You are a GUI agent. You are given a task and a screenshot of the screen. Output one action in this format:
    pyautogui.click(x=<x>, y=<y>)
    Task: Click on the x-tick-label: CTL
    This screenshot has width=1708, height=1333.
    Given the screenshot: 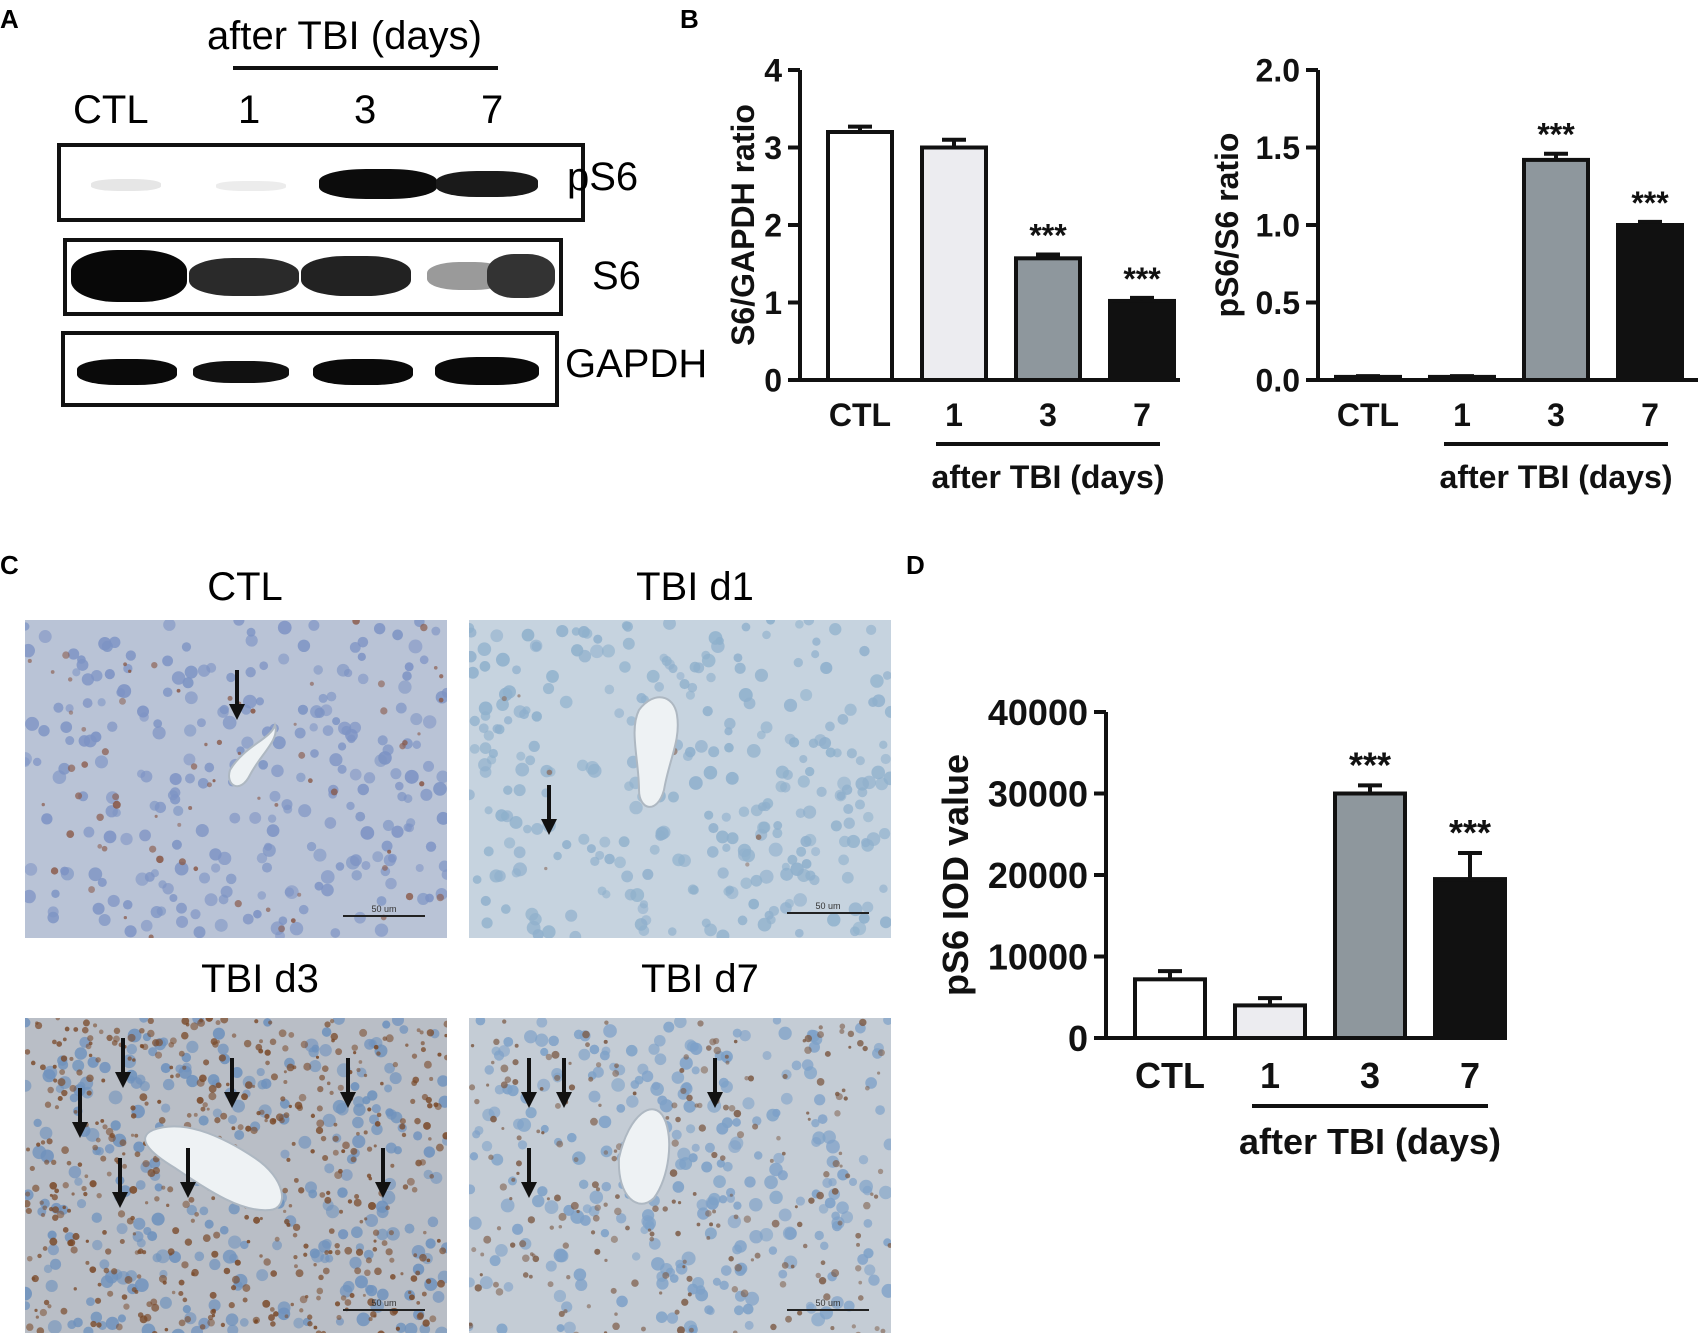 What is the action you would take?
    pyautogui.click(x=1170, y=1075)
    